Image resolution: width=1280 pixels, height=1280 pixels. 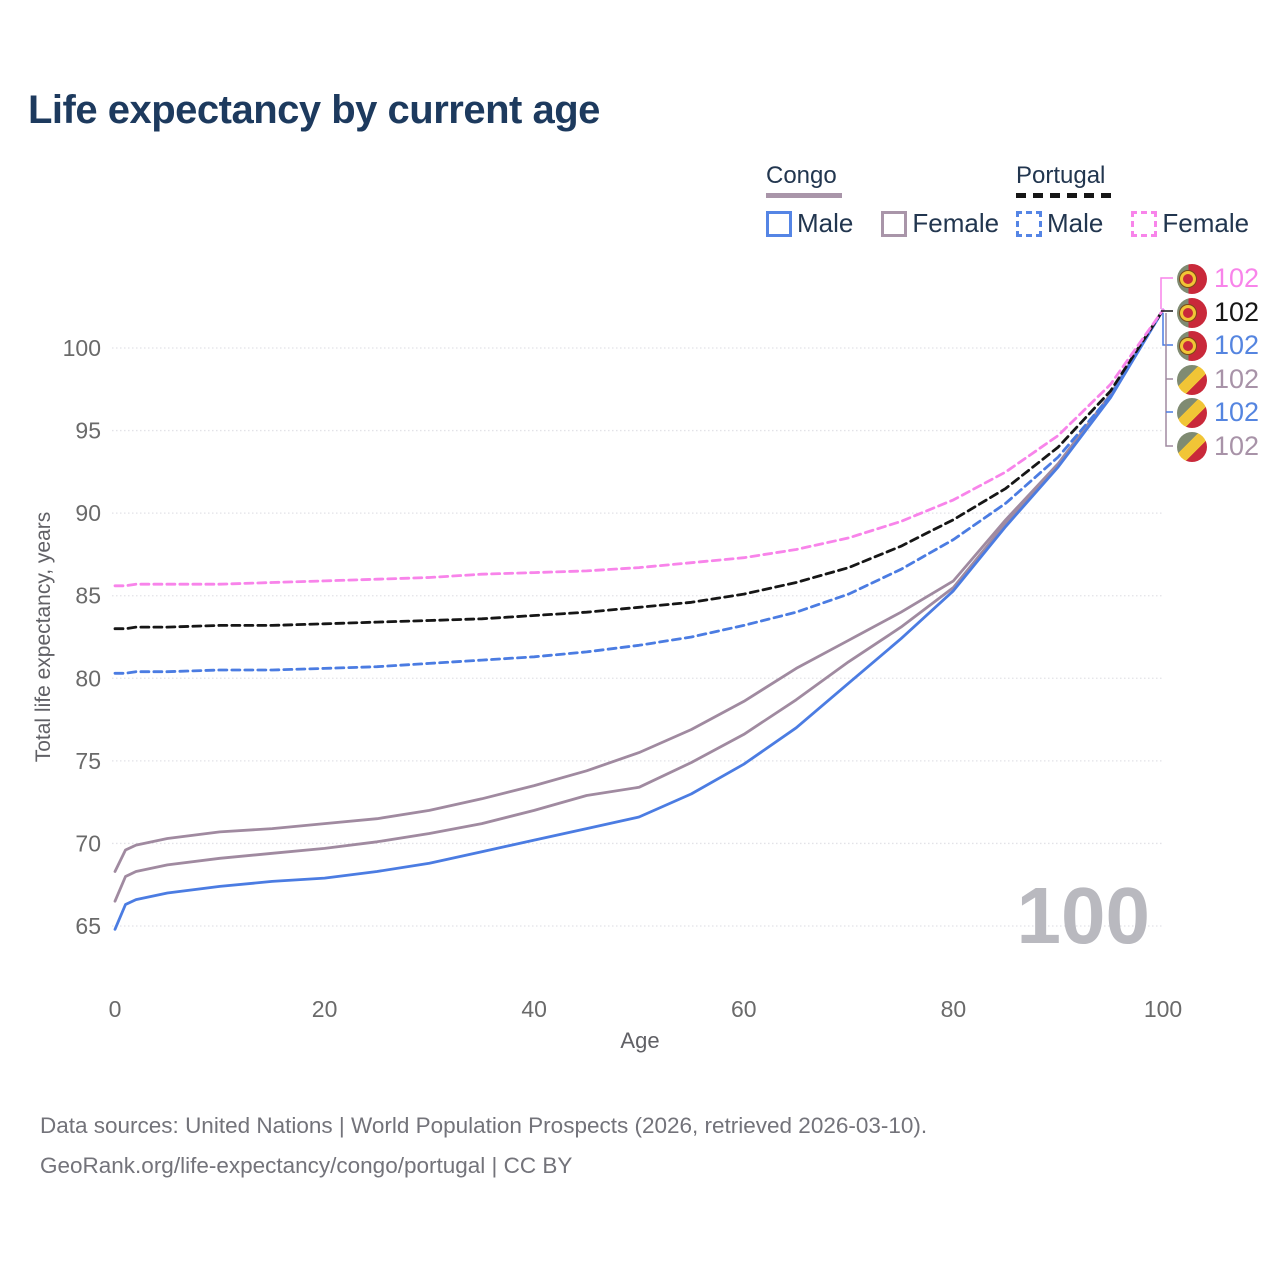 I want to click on portugal-female-swatch-icon, so click(x=1144, y=223).